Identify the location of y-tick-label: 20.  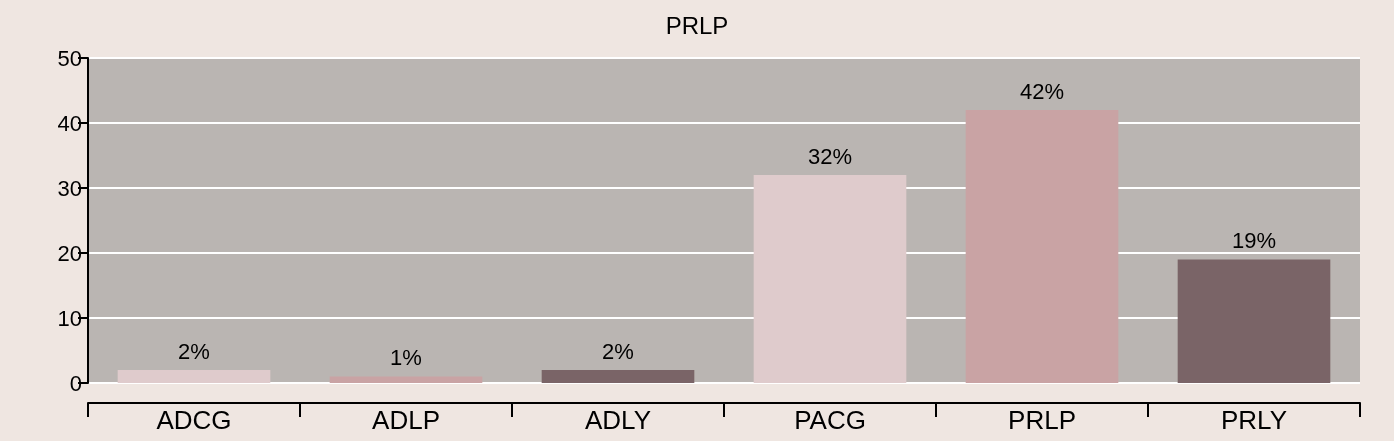
(69, 253).